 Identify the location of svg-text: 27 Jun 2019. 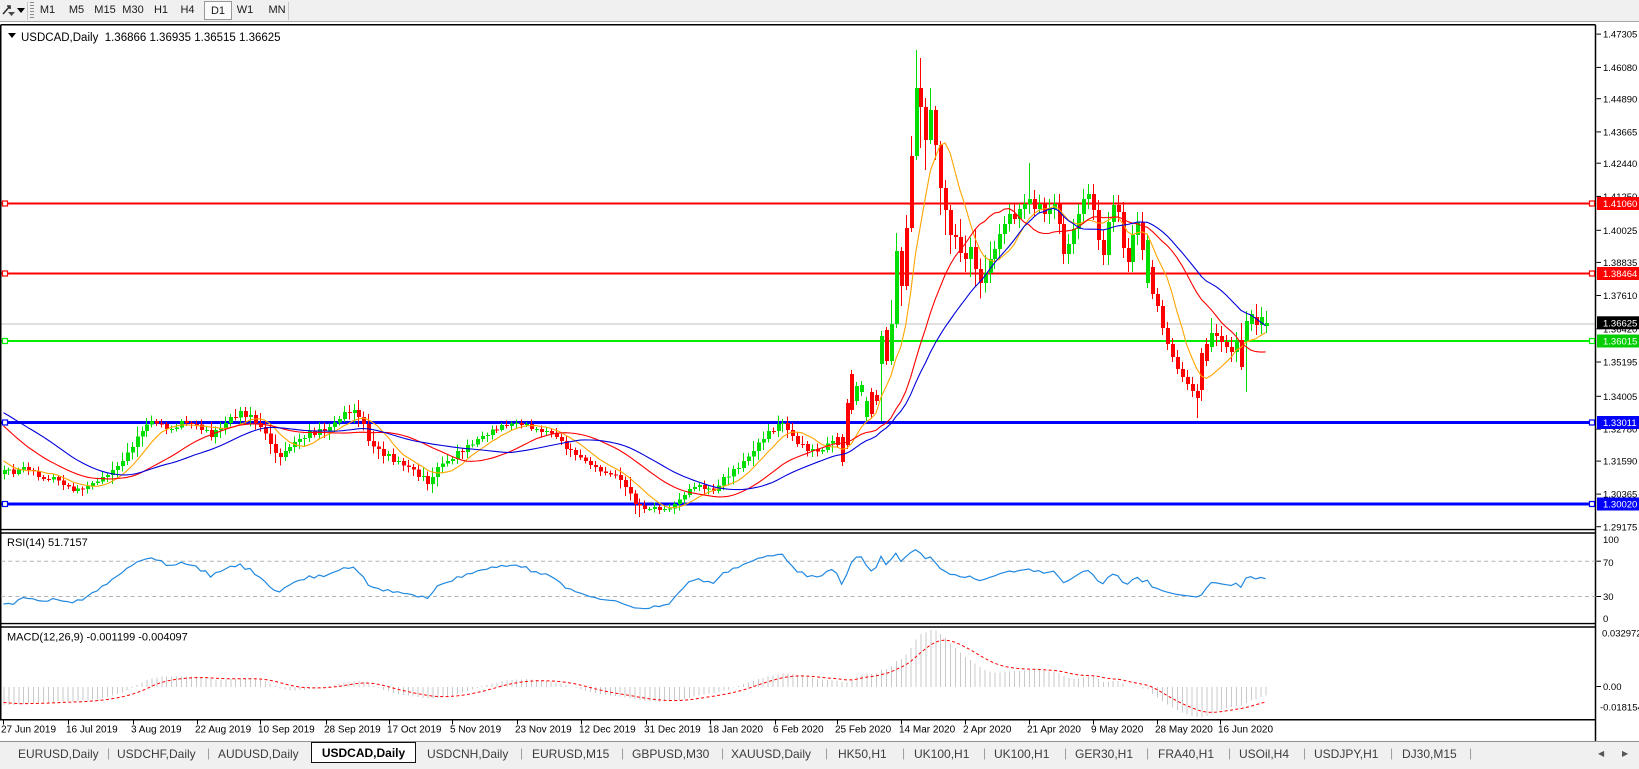
(28, 730).